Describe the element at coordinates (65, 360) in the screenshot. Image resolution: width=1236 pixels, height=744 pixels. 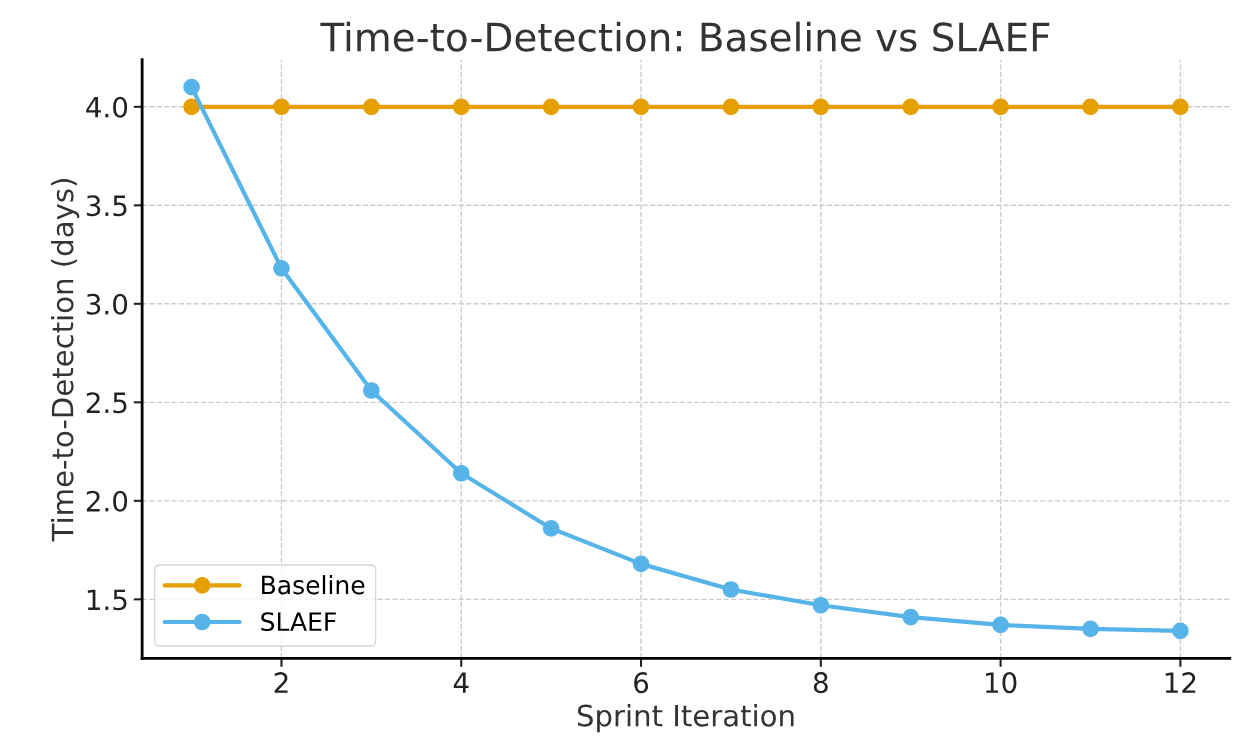
I see `y-axis-title: Time-to-Detection (days)` at that location.